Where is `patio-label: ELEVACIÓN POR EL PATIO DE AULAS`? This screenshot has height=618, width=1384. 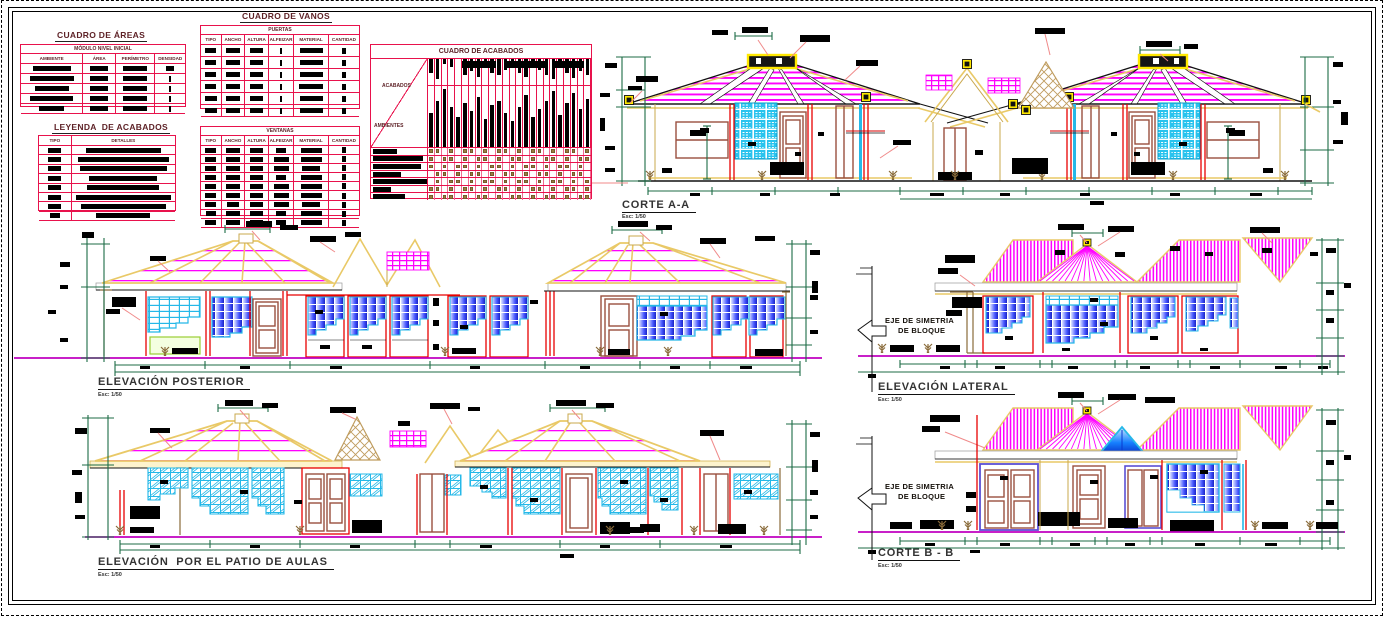
patio-label: ELEVACIÓN POR EL PATIO DE AULAS is located at coordinates (216, 563).